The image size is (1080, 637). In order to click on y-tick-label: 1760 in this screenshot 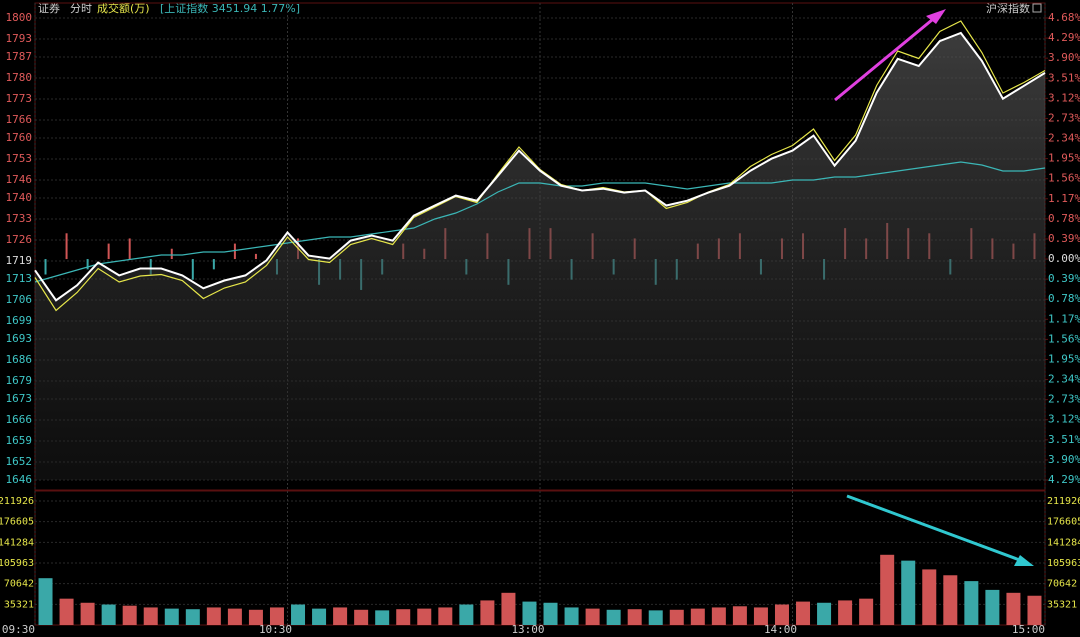, I will do `click(19, 137)`.